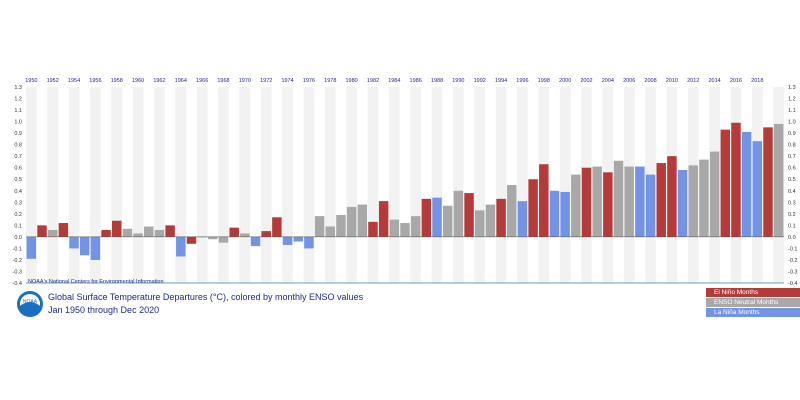 The width and height of the screenshot is (800, 400). What do you see at coordinates (18, 226) in the screenshot?
I see `y-tick-label: 0.1` at bounding box center [18, 226].